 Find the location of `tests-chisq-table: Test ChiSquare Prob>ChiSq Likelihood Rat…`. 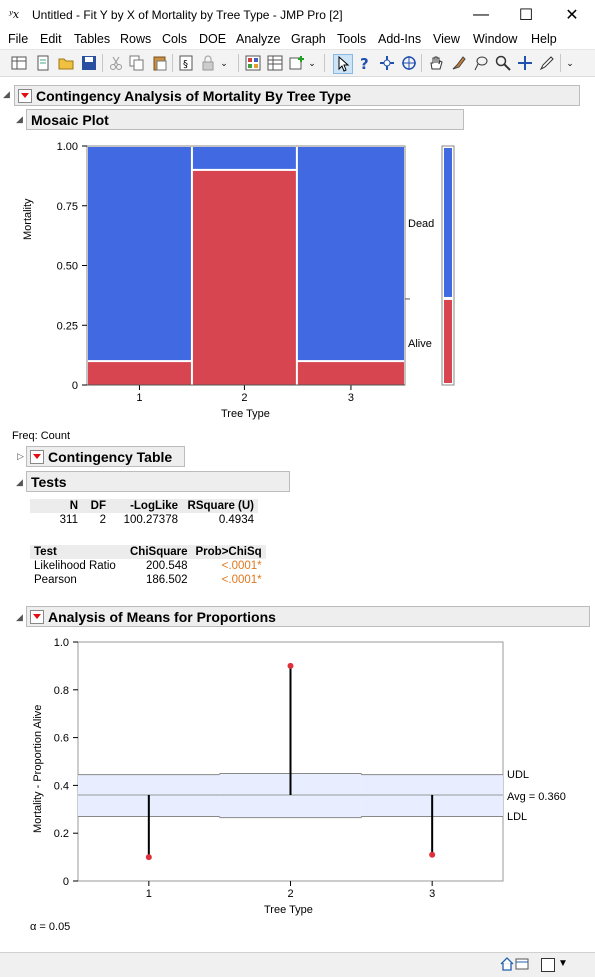

tests-chisq-table: Test ChiSquare Prob>ChiSq Likelihood Rat… is located at coordinates (148, 566).